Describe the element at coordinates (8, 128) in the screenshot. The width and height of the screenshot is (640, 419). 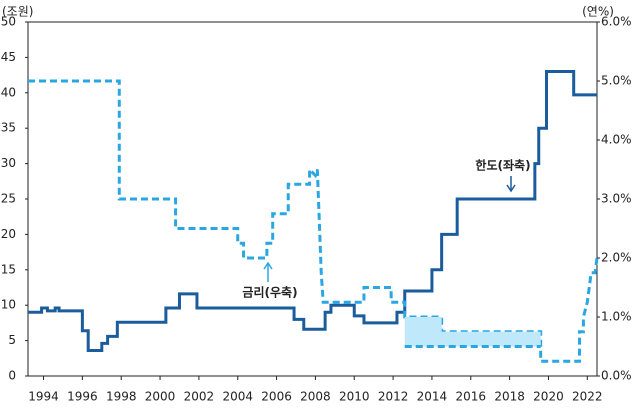
I see `y-tick-label: 35` at that location.